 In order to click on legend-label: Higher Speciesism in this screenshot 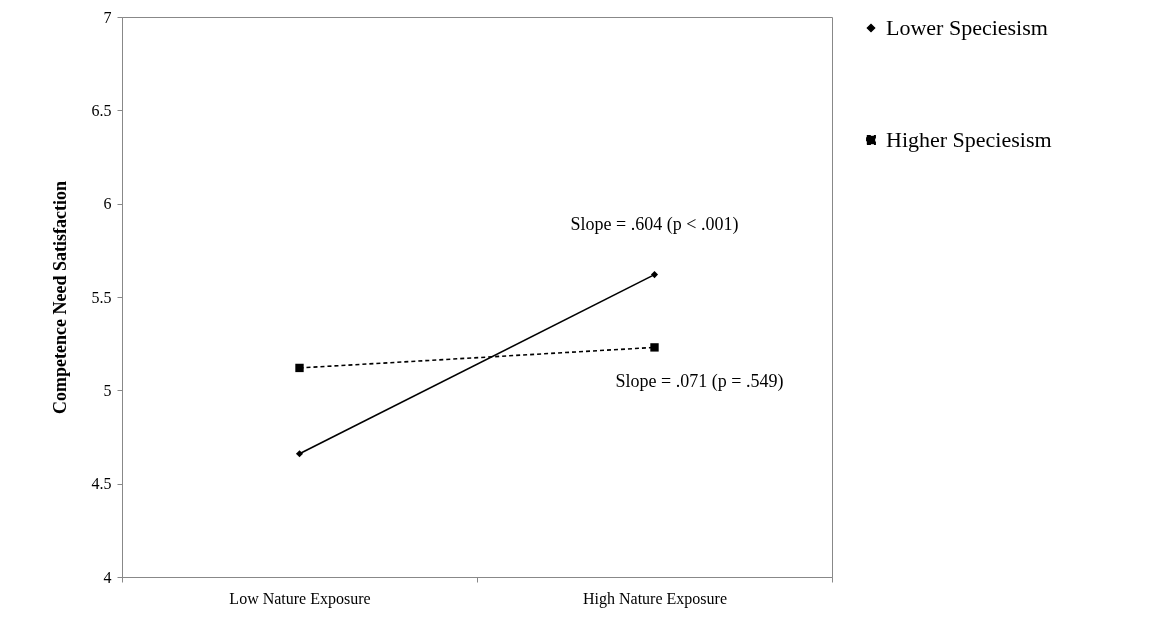, I will do `click(969, 139)`.